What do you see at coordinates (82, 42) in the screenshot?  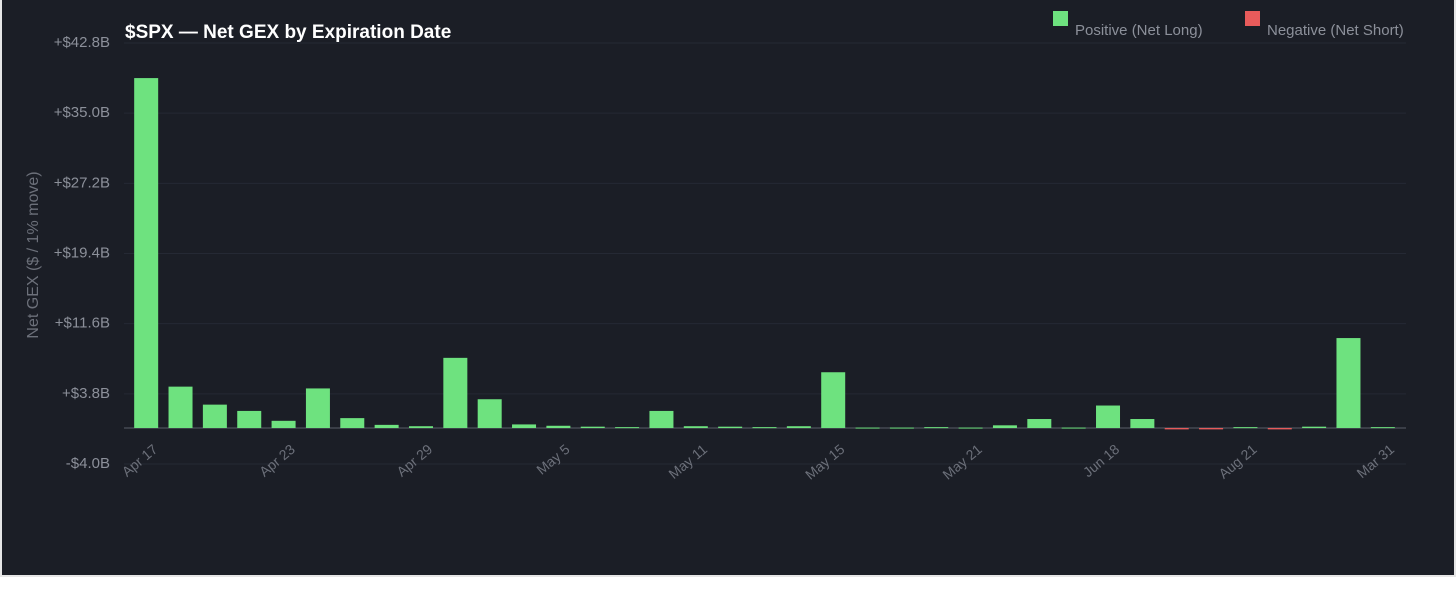 I see `y-tick-label: +$42.8B` at bounding box center [82, 42].